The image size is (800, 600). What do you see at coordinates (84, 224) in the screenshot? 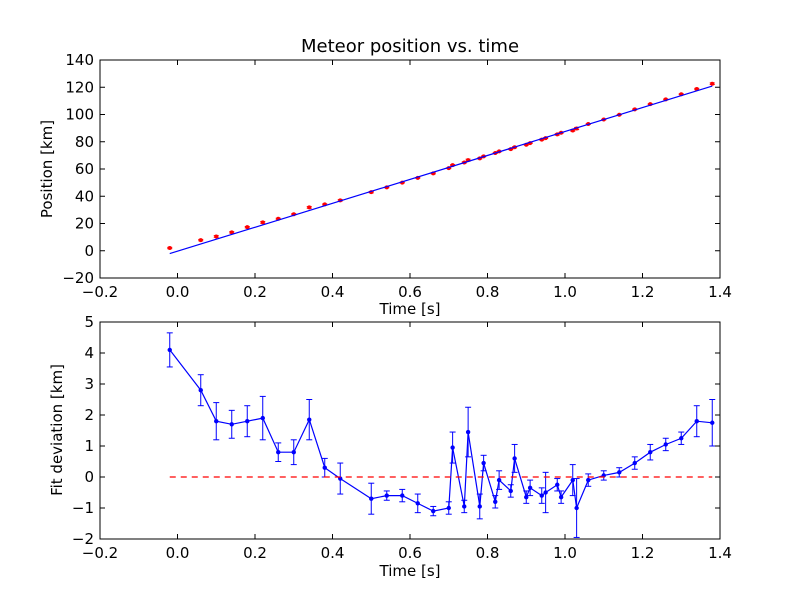
I see `y-tick-label: 20` at bounding box center [84, 224].